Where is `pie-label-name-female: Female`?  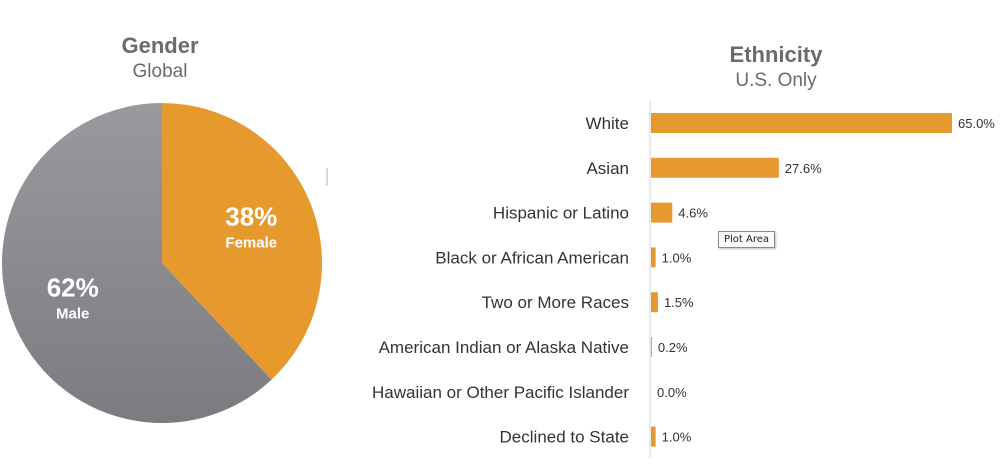
pie-label-name-female: Female is located at coordinates (251, 243).